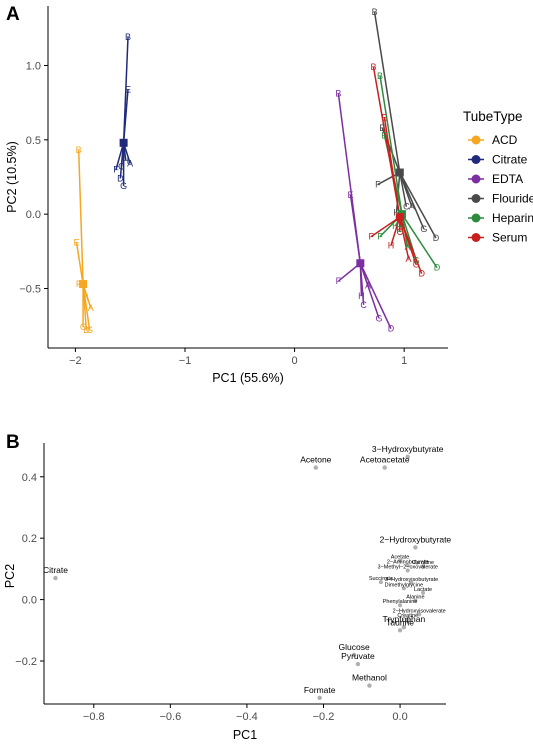  I want to click on loading-point-dimethylglycine, so click(403, 588).